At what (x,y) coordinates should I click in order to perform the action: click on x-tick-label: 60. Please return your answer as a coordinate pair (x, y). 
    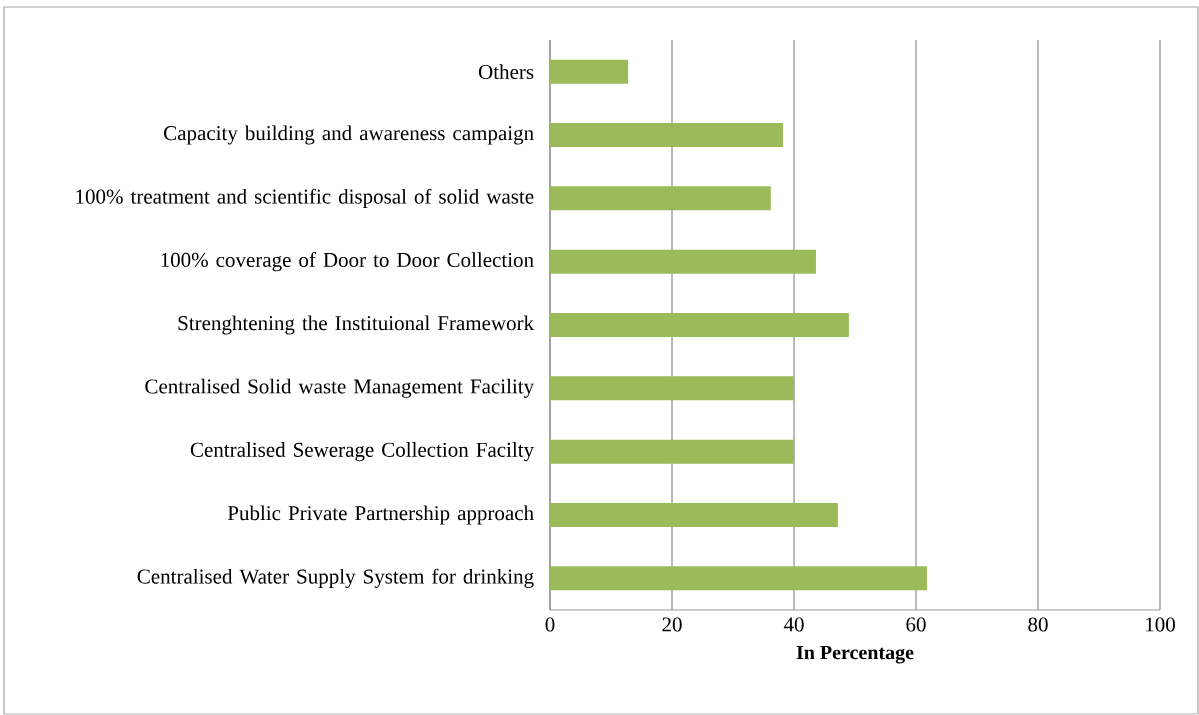
    Looking at the image, I should click on (916, 624).